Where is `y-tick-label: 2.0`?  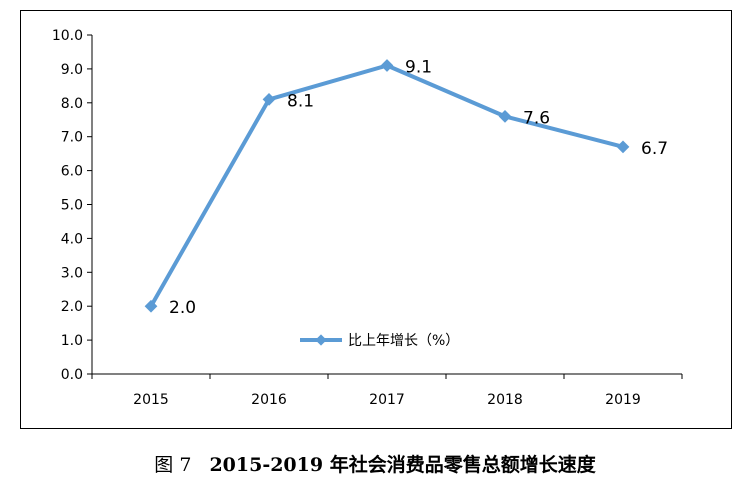
y-tick-label: 2.0 is located at coordinates (72, 307).